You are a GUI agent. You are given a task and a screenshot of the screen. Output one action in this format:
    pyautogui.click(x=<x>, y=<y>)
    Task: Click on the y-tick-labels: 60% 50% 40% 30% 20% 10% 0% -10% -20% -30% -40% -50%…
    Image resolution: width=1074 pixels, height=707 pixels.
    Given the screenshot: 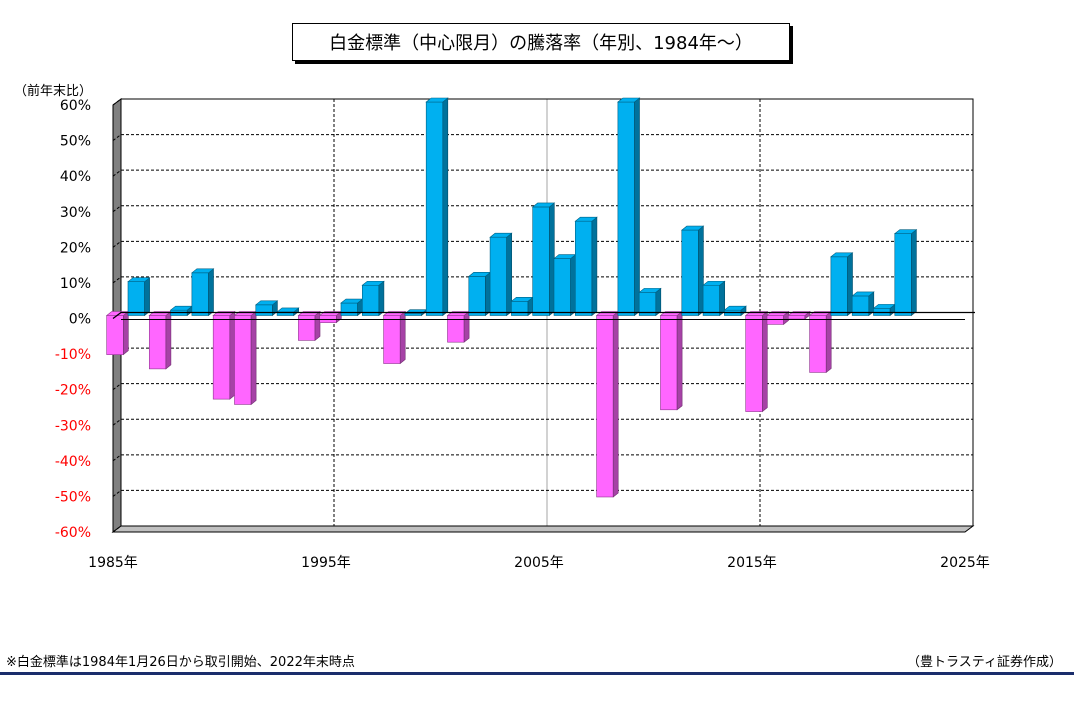 What is the action you would take?
    pyautogui.click(x=73, y=319)
    